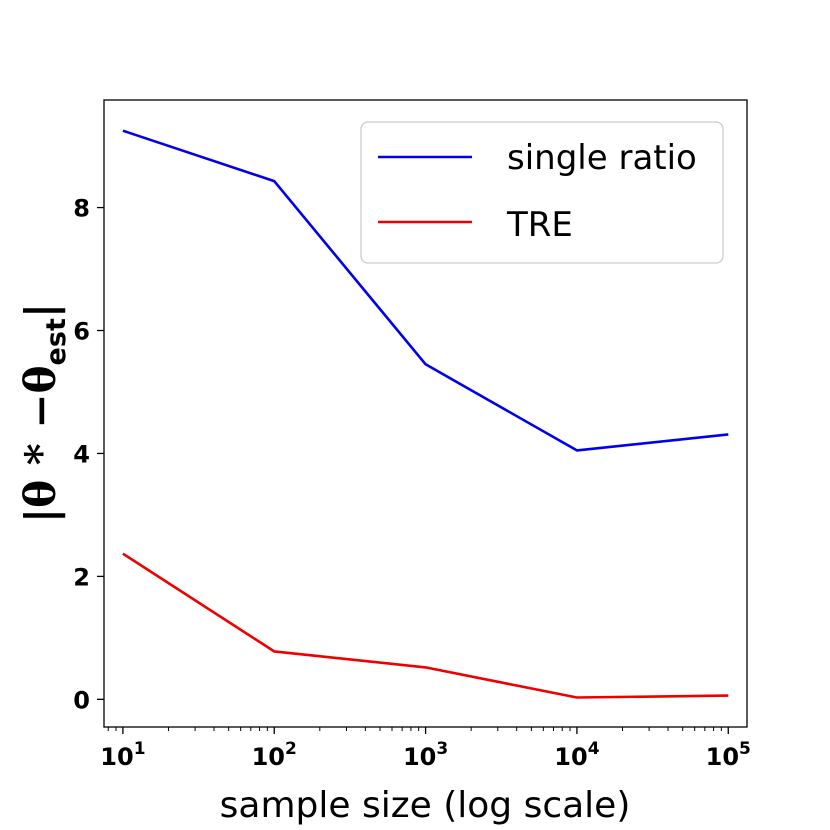 The image size is (830, 830). What do you see at coordinates (425, 805) in the screenshot?
I see `x-axis-label: sample size (log scale)` at bounding box center [425, 805].